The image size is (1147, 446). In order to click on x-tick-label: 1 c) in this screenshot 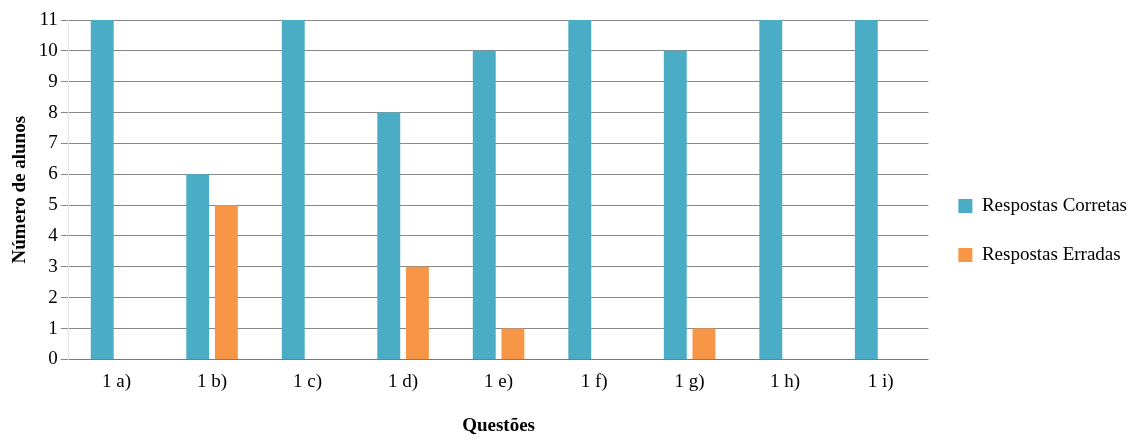, I will do `click(308, 380)`.